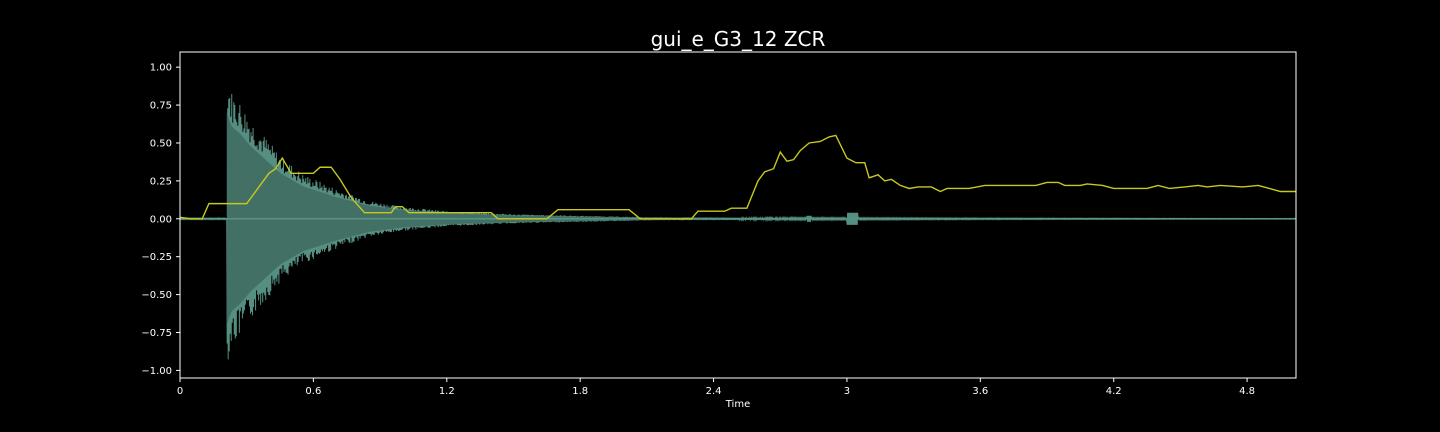 The height and width of the screenshot is (432, 1440). I want to click on x-tick-label: 0, so click(180, 391).